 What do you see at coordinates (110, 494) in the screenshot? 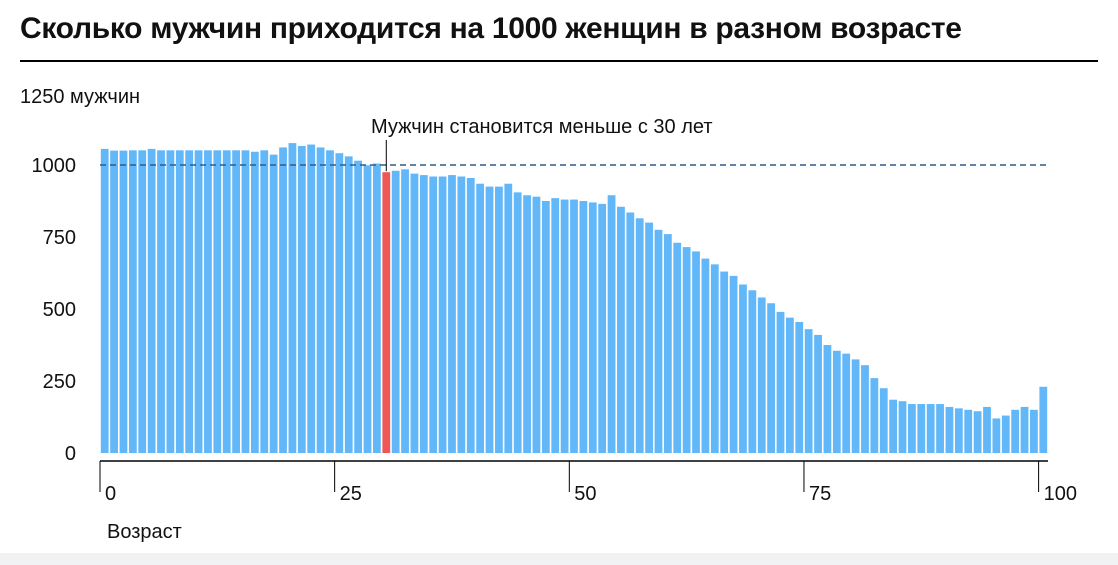
I see `x-tick-label-0: 0` at bounding box center [110, 494].